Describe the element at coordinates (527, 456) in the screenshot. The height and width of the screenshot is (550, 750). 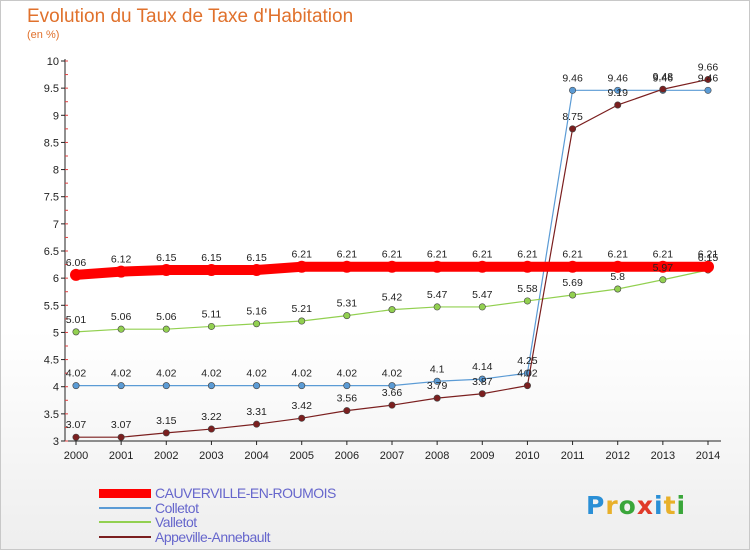
I see `x-tick-label: 2010` at that location.